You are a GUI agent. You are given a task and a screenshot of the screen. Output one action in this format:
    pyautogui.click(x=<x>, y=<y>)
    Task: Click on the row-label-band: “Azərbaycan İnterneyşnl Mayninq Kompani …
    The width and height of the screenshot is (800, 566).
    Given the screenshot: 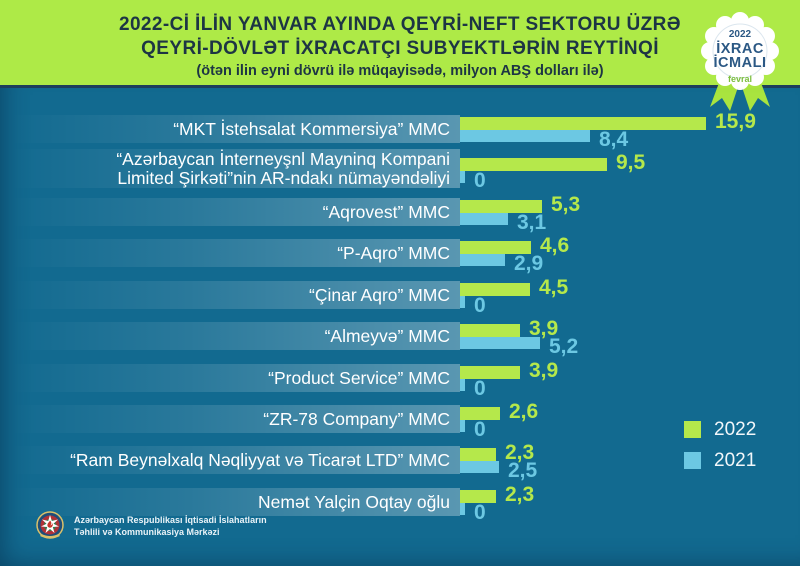 What is the action you would take?
    pyautogui.click(x=235, y=168)
    